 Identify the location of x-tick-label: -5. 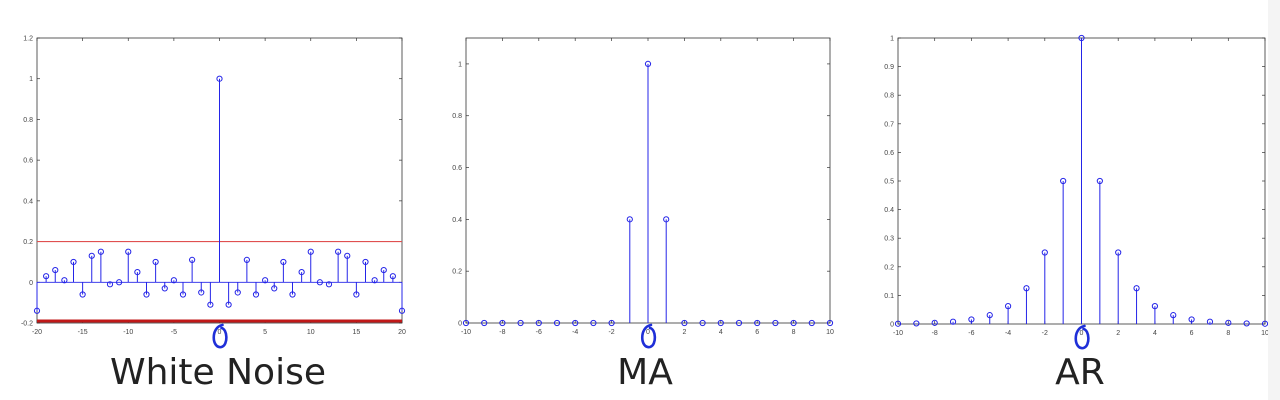
(174, 332).